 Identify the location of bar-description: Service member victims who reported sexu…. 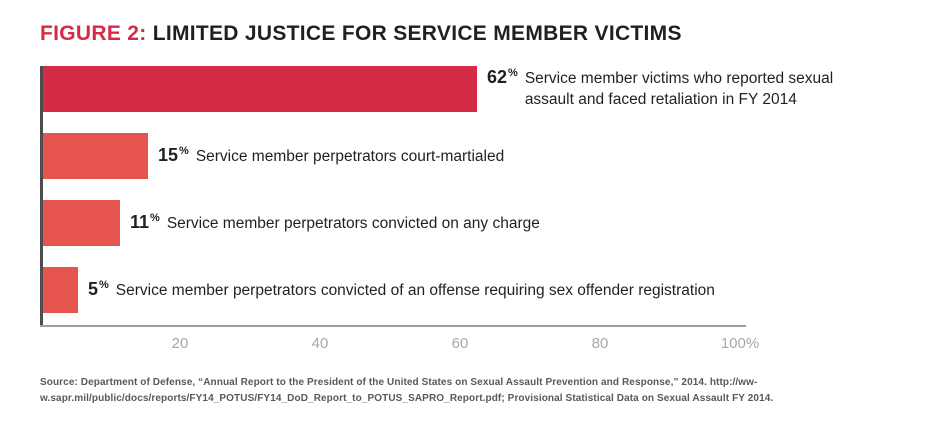
(679, 89).